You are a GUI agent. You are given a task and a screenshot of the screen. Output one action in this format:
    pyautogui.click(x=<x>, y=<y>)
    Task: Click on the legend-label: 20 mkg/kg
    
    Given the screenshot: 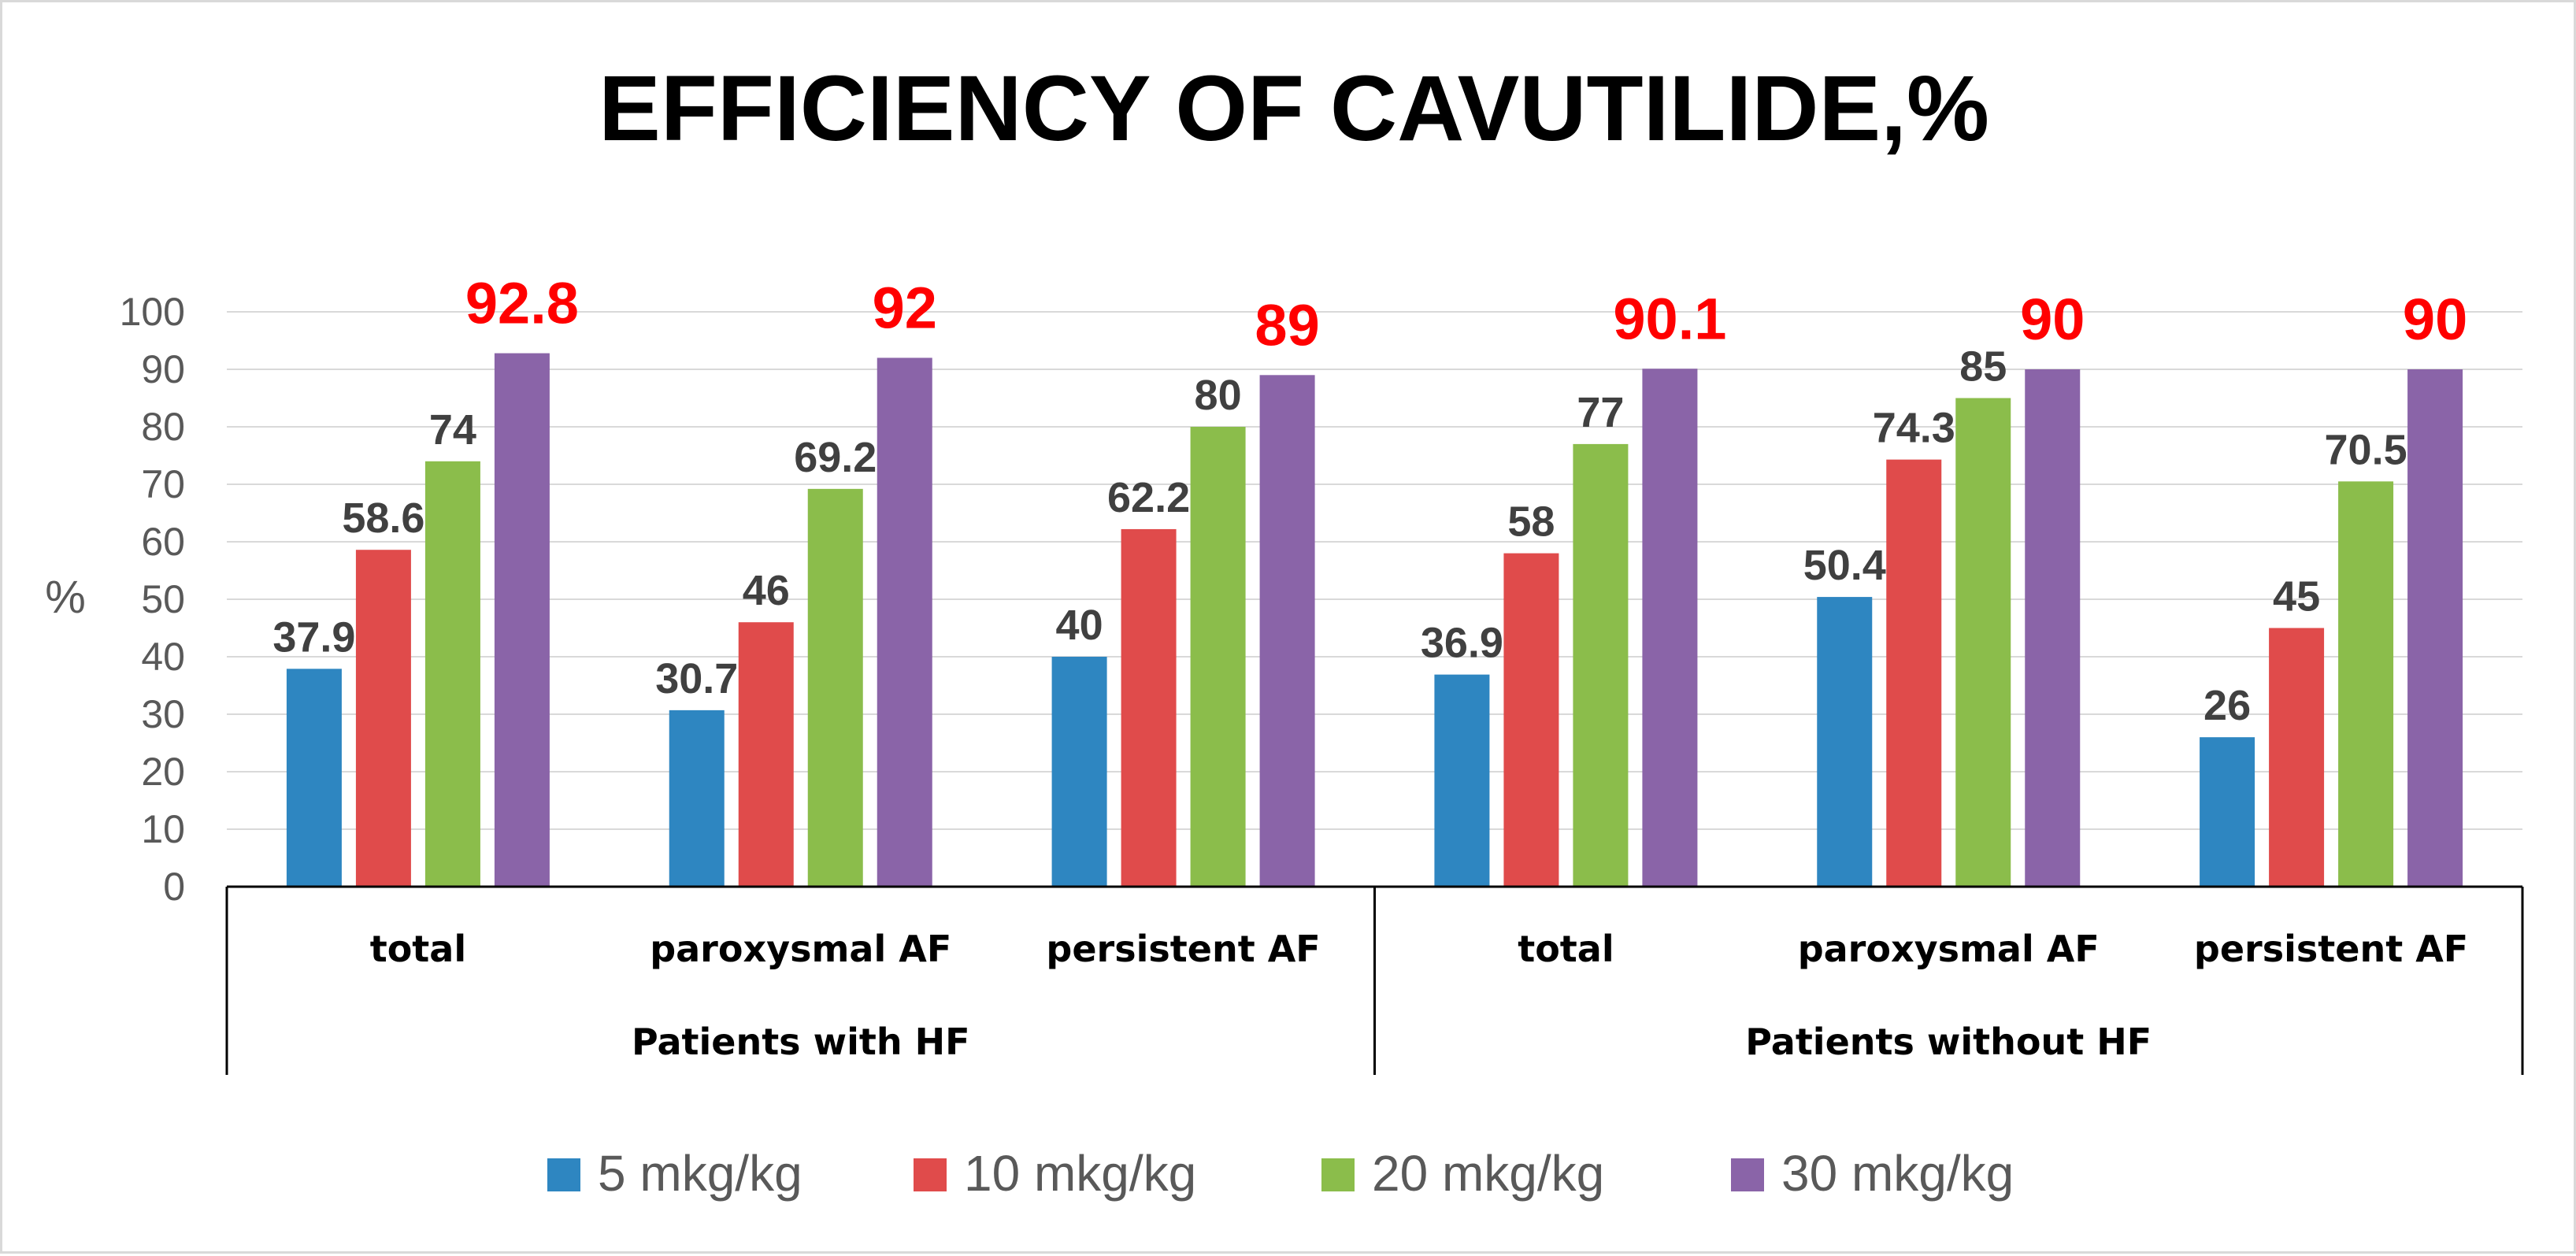 What is the action you would take?
    pyautogui.click(x=1488, y=1173)
    